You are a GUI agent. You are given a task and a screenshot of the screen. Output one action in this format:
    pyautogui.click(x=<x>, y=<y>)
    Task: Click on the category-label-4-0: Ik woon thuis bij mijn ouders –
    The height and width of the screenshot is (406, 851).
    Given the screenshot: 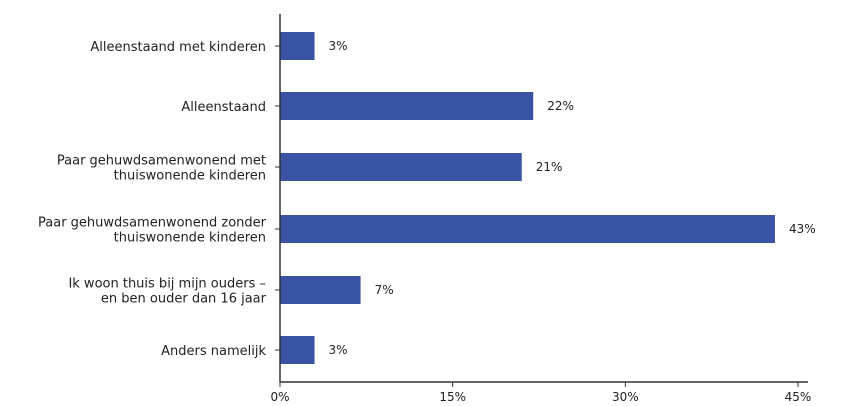 What is the action you would take?
    pyautogui.click(x=167, y=284)
    